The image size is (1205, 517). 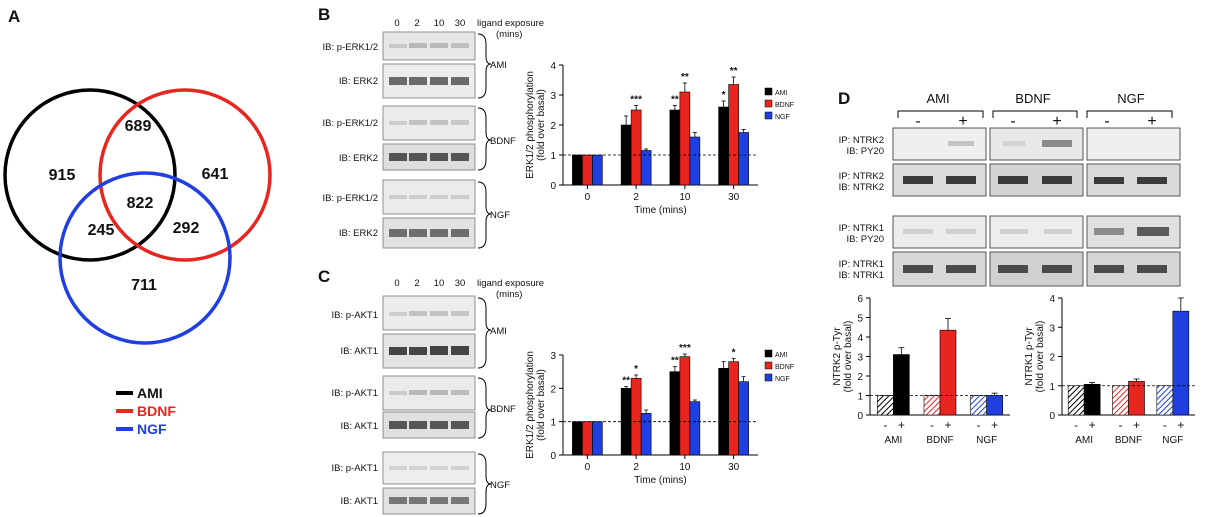 What do you see at coordinates (837, 356) in the screenshot?
I see `y-axis-label: NTRK2 p-Tyr` at bounding box center [837, 356].